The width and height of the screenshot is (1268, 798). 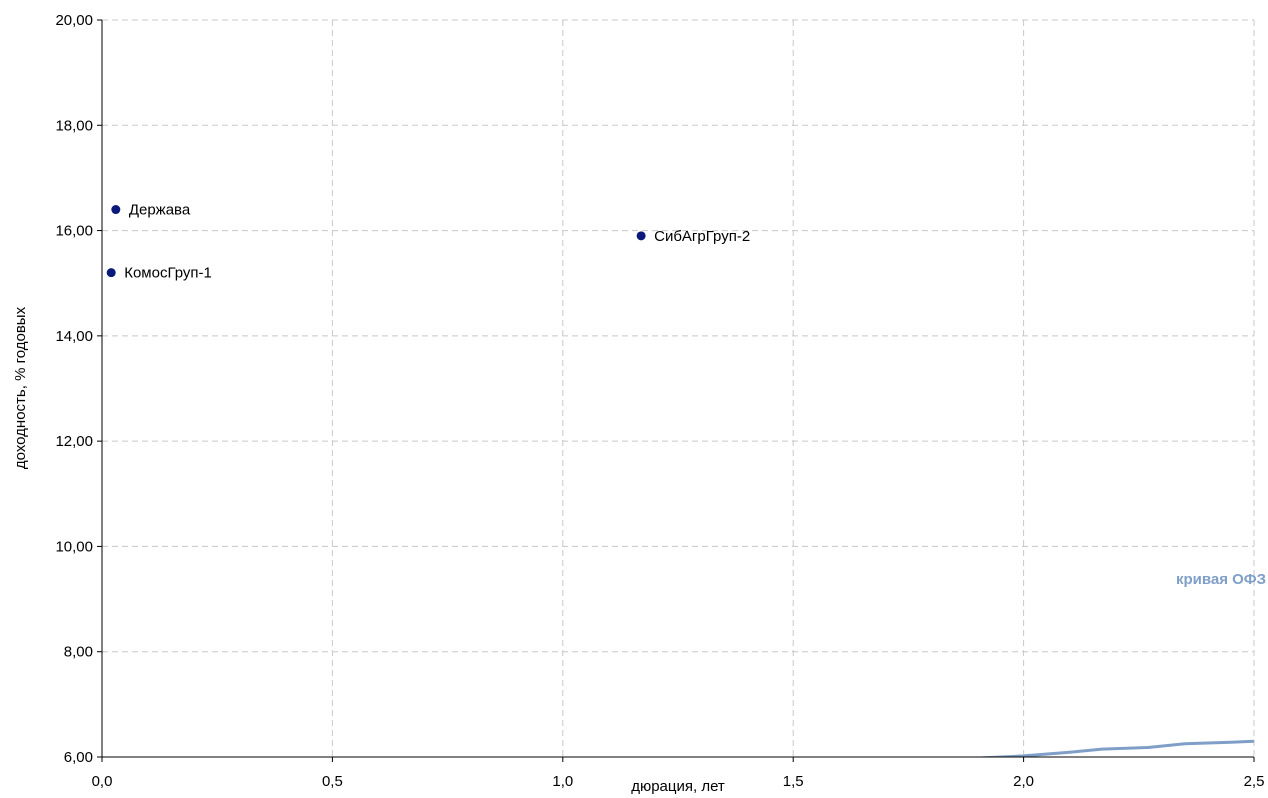 I want to click on x-tick-label: 1,0, so click(x=562, y=781).